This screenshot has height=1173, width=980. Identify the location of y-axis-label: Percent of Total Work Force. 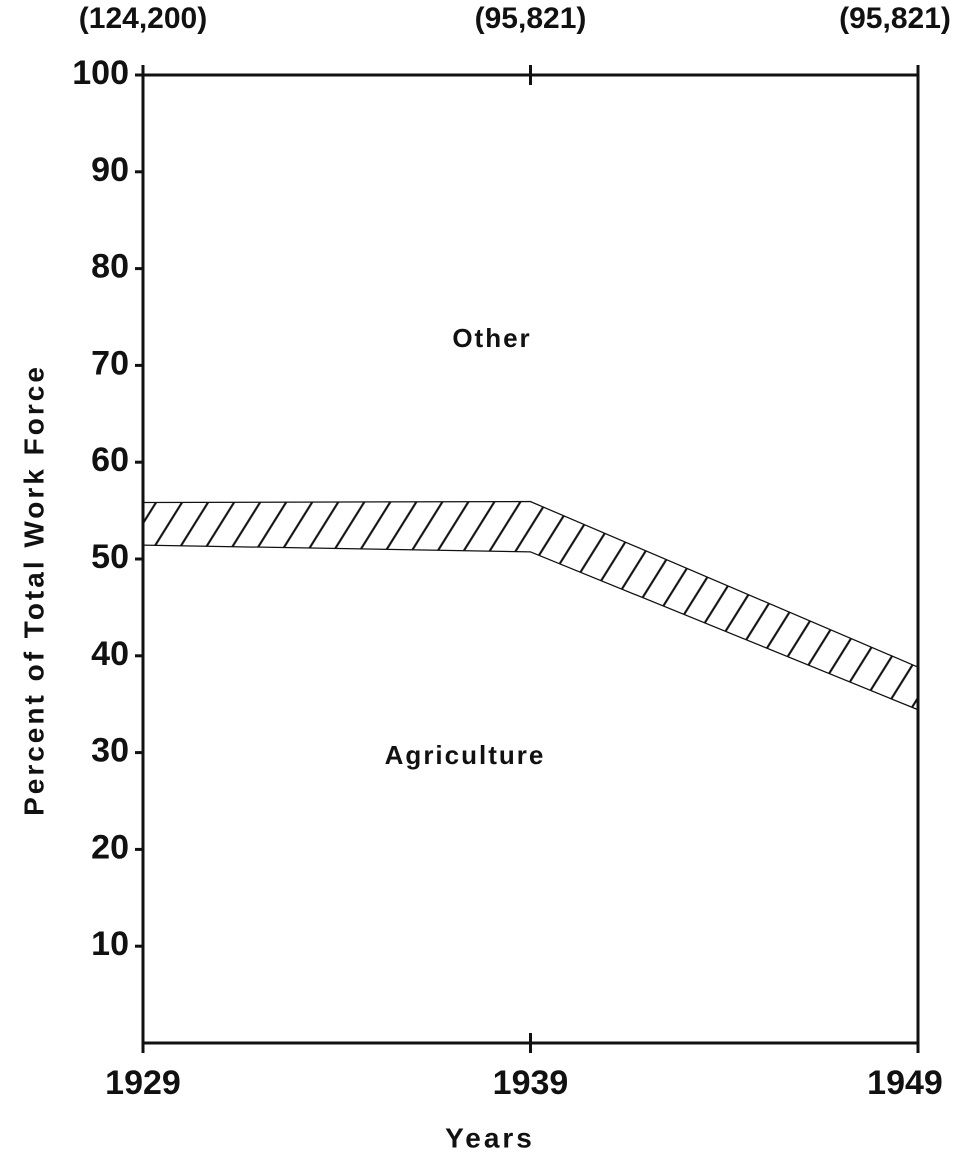
(33, 590).